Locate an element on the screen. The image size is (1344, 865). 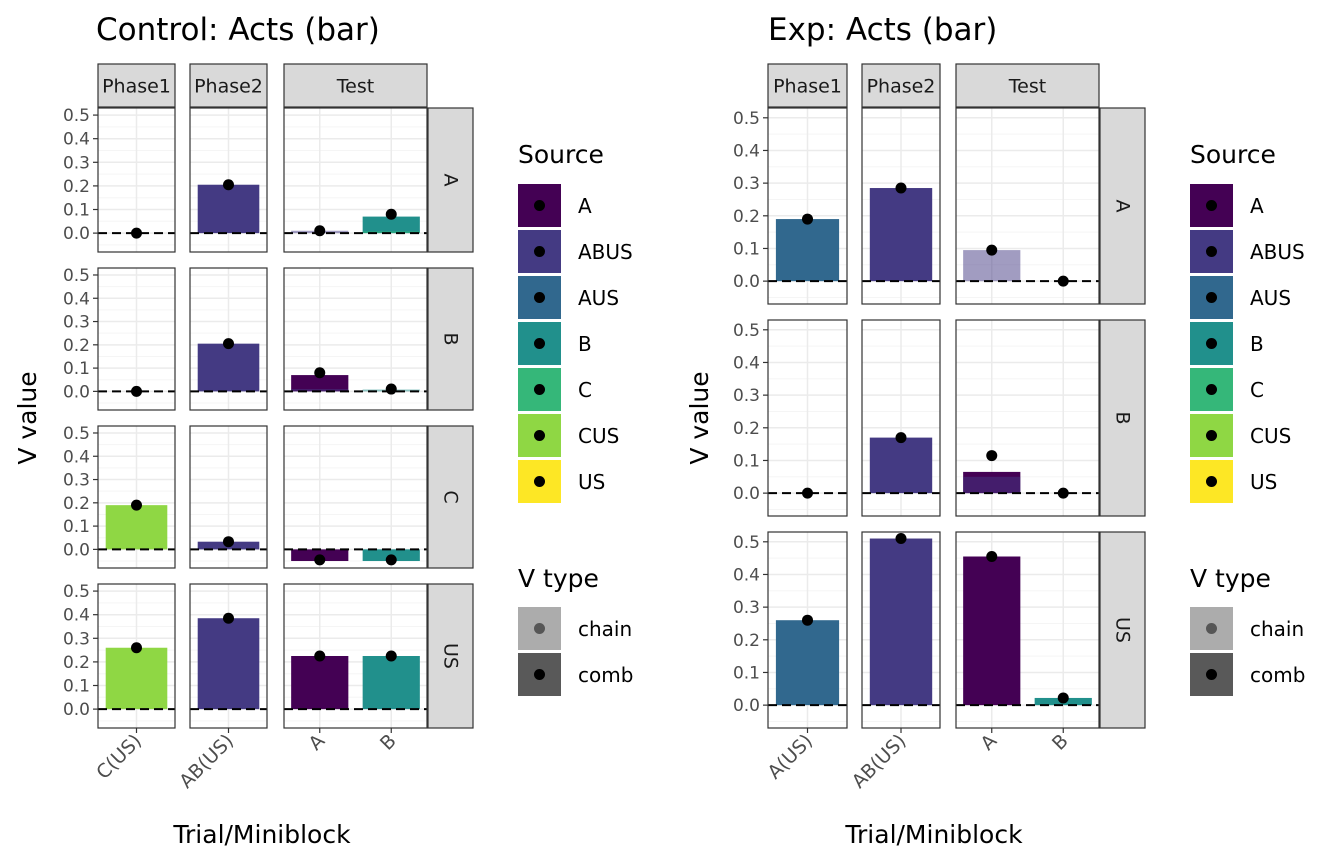
legend-title-source: Source is located at coordinates (561, 154).